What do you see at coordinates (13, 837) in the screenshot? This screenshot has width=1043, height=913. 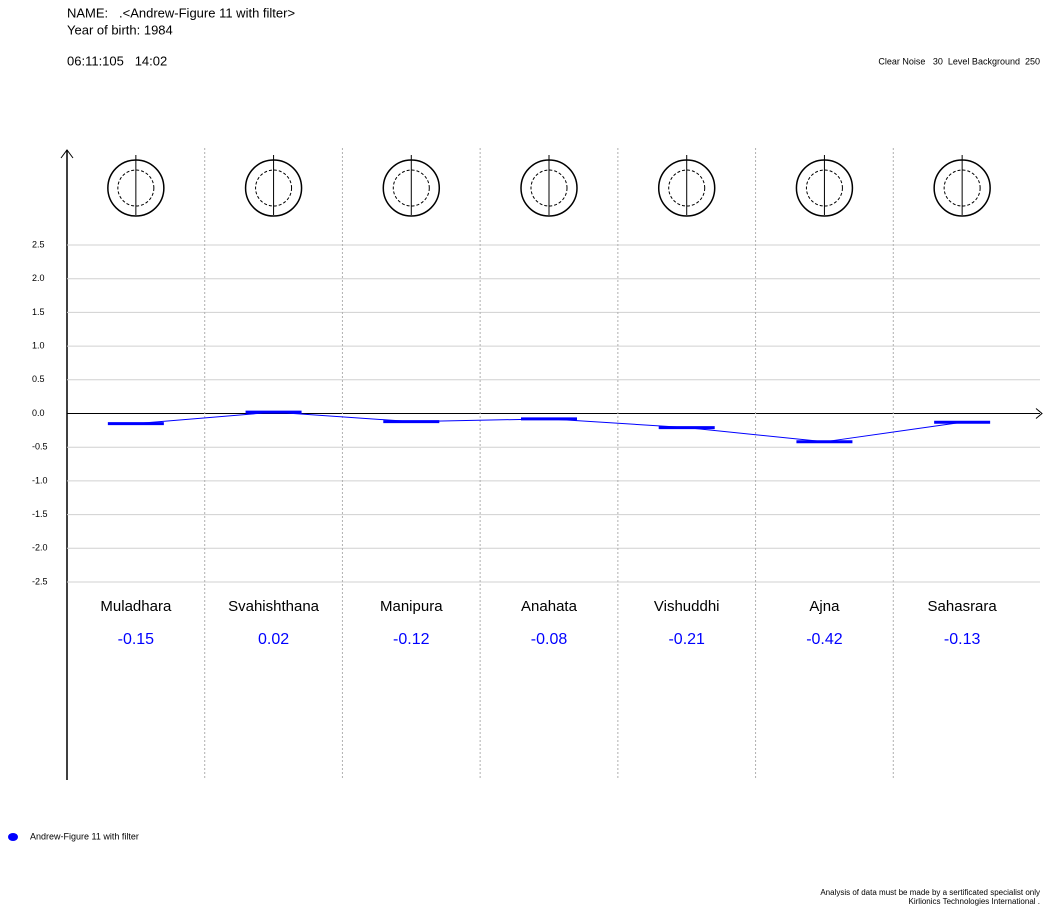 I see `legend-marker` at bounding box center [13, 837].